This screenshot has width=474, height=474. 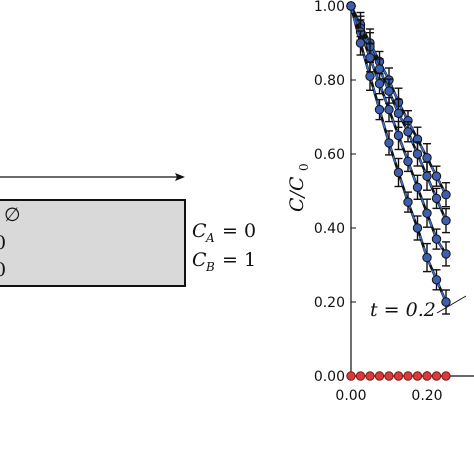 I want to click on series-layer, so click(x=398, y=158).